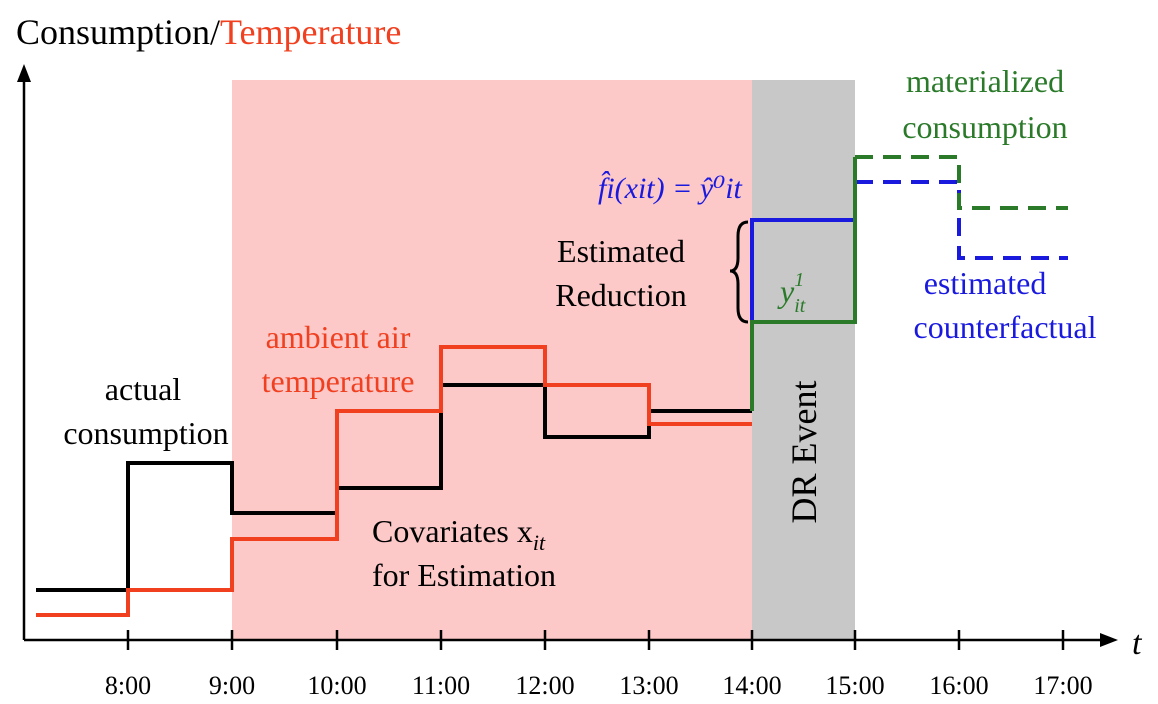  What do you see at coordinates (128, 685) in the screenshot?
I see `tick-label-8: 8:00` at bounding box center [128, 685].